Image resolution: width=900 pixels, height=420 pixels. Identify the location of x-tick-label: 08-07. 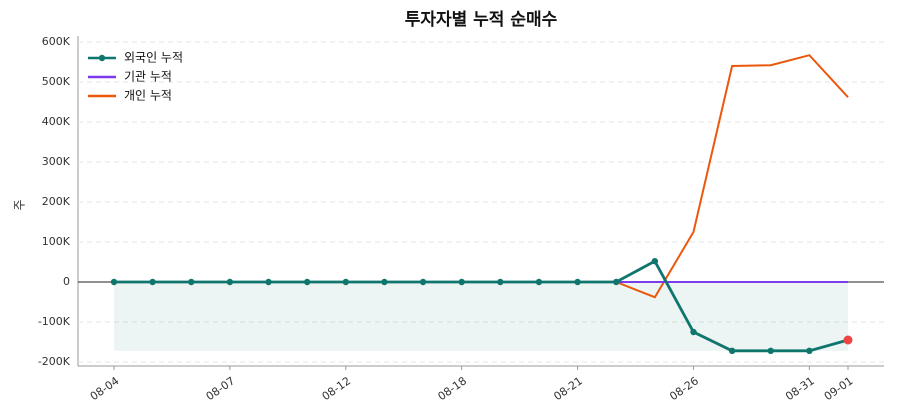
(221, 388).